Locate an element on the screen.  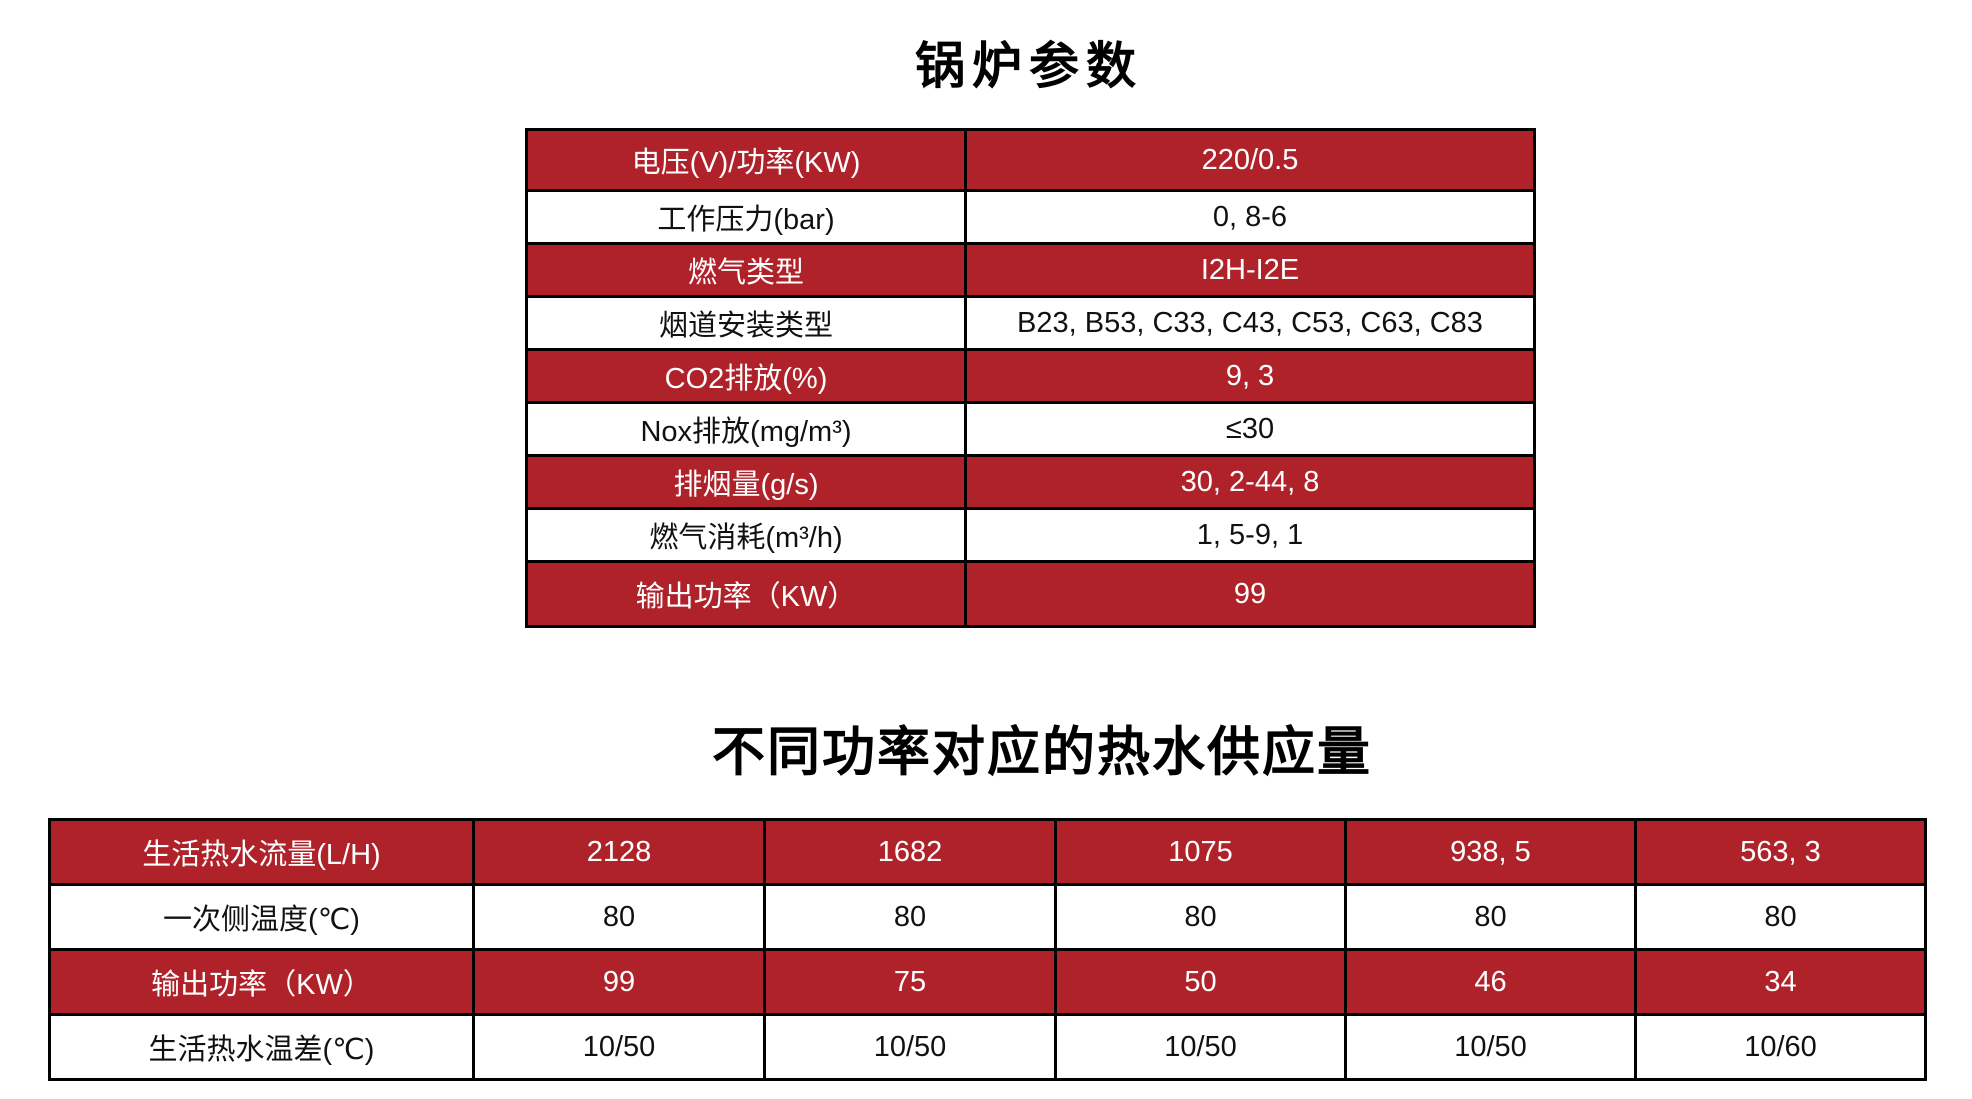
row-value-cell: 1682 is located at coordinates (910, 852).